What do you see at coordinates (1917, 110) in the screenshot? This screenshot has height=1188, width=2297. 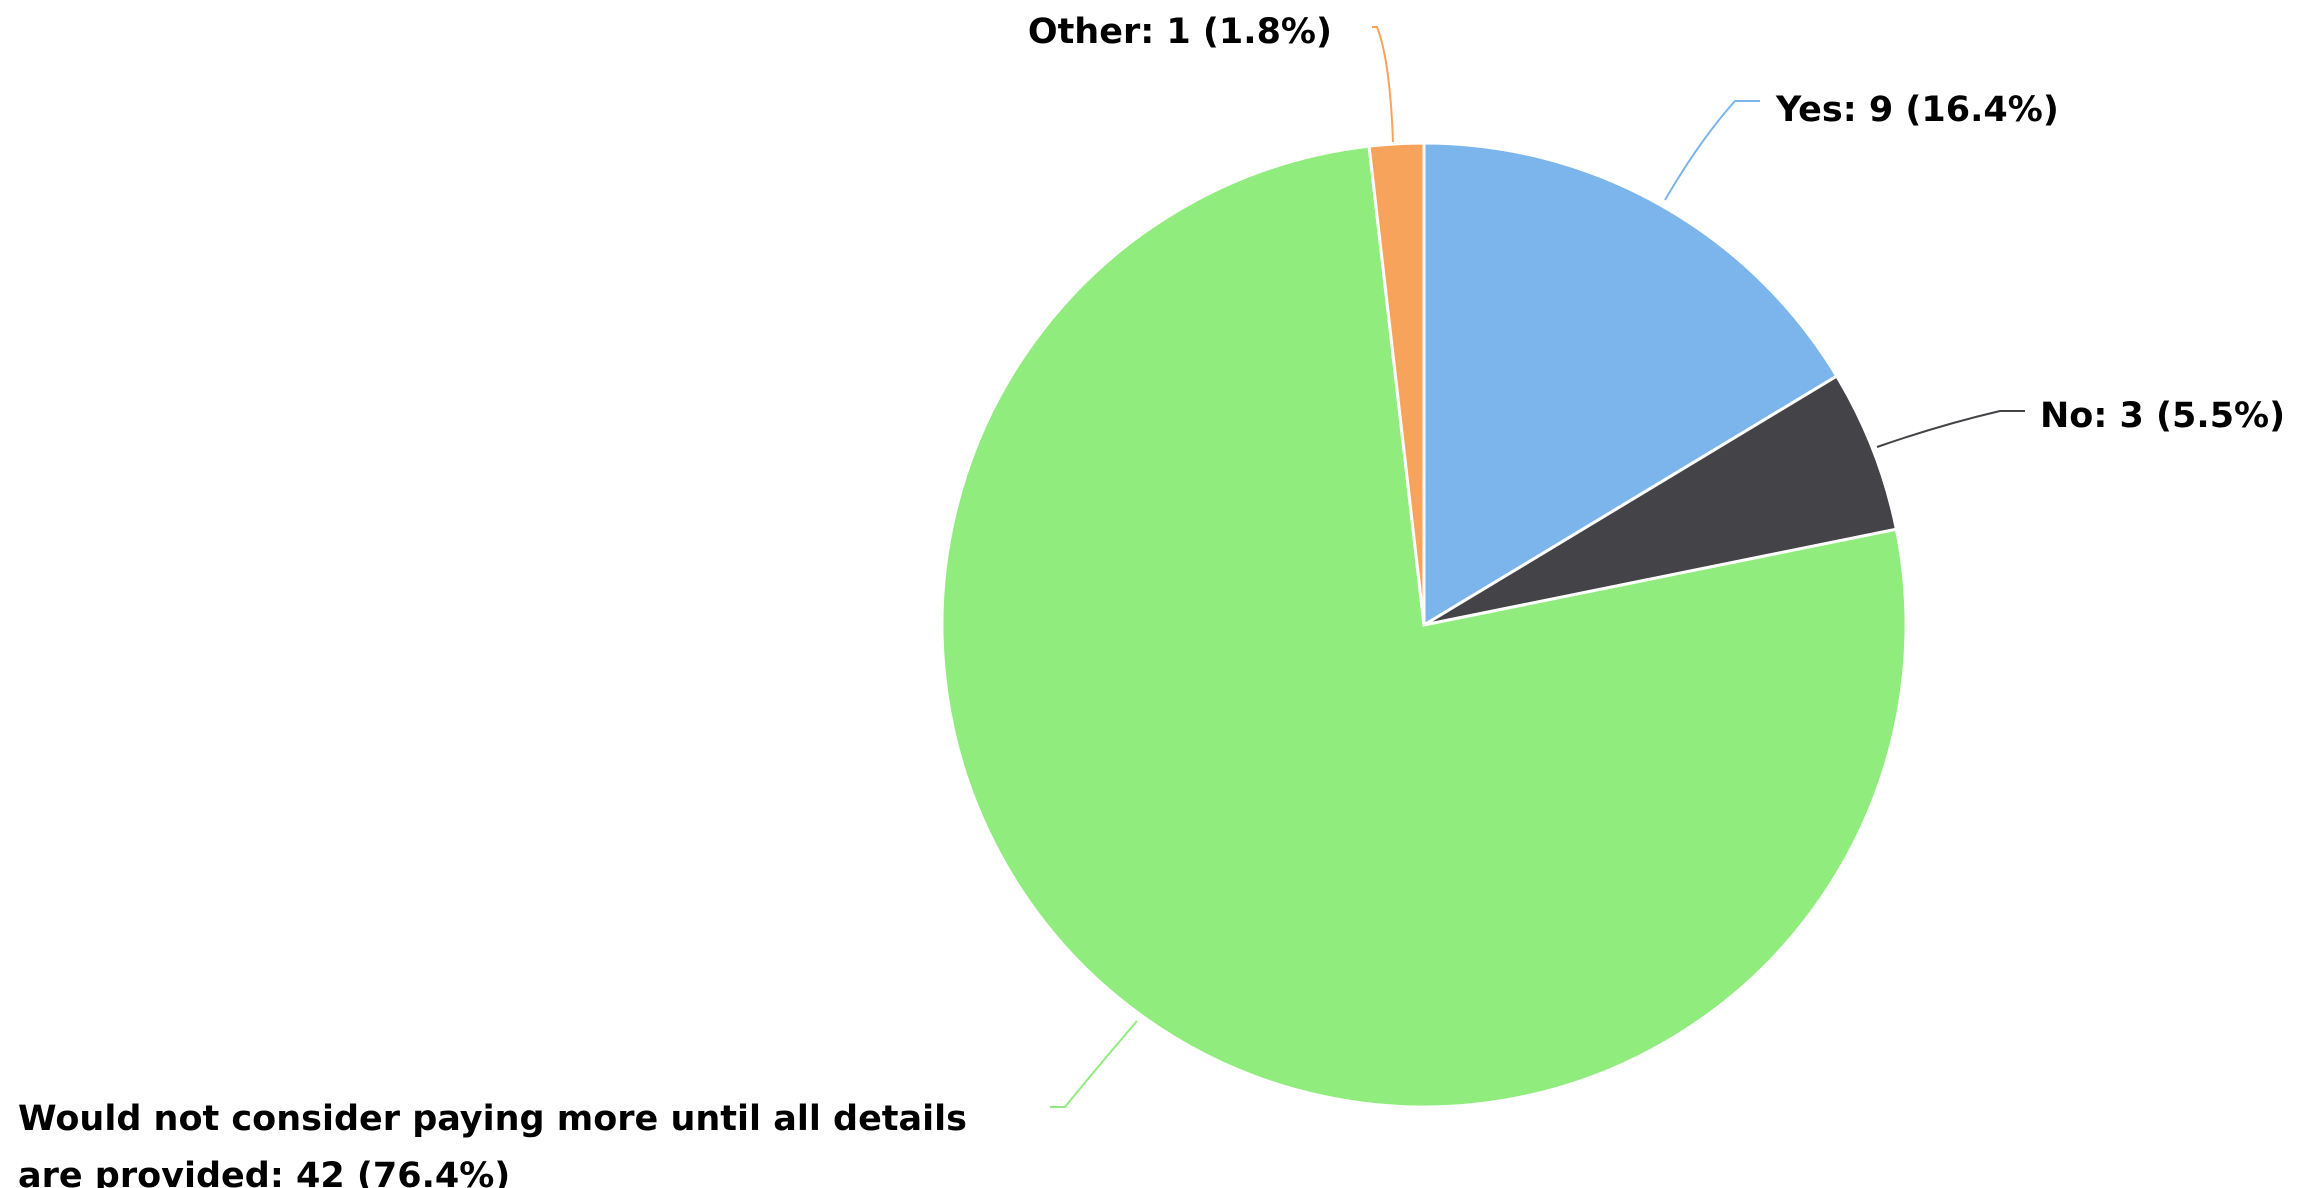 I see `data-label: Yes: 9 (16.4%)` at bounding box center [1917, 110].